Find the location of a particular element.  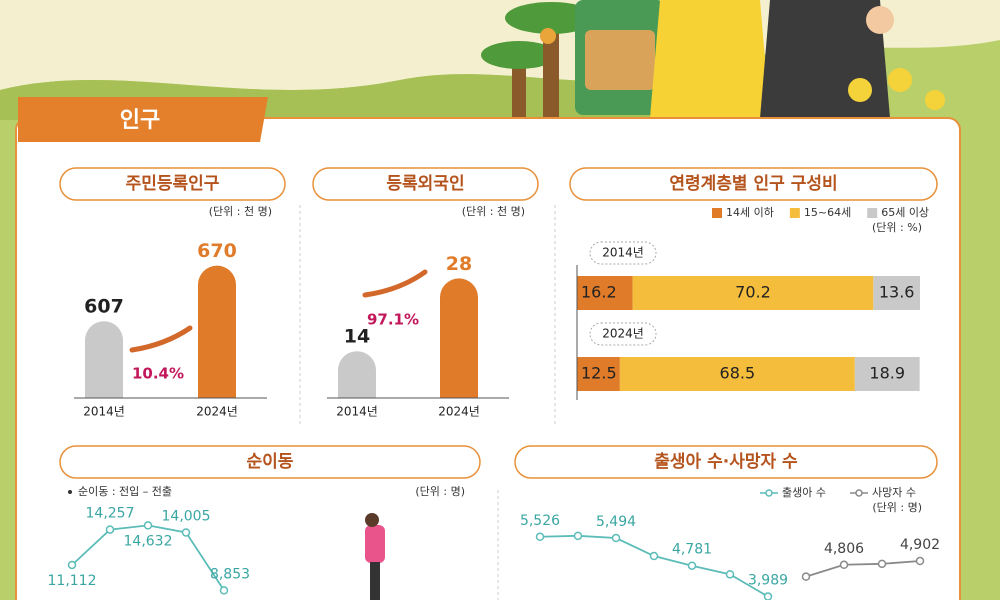

value-label: 5,494 is located at coordinates (616, 522).